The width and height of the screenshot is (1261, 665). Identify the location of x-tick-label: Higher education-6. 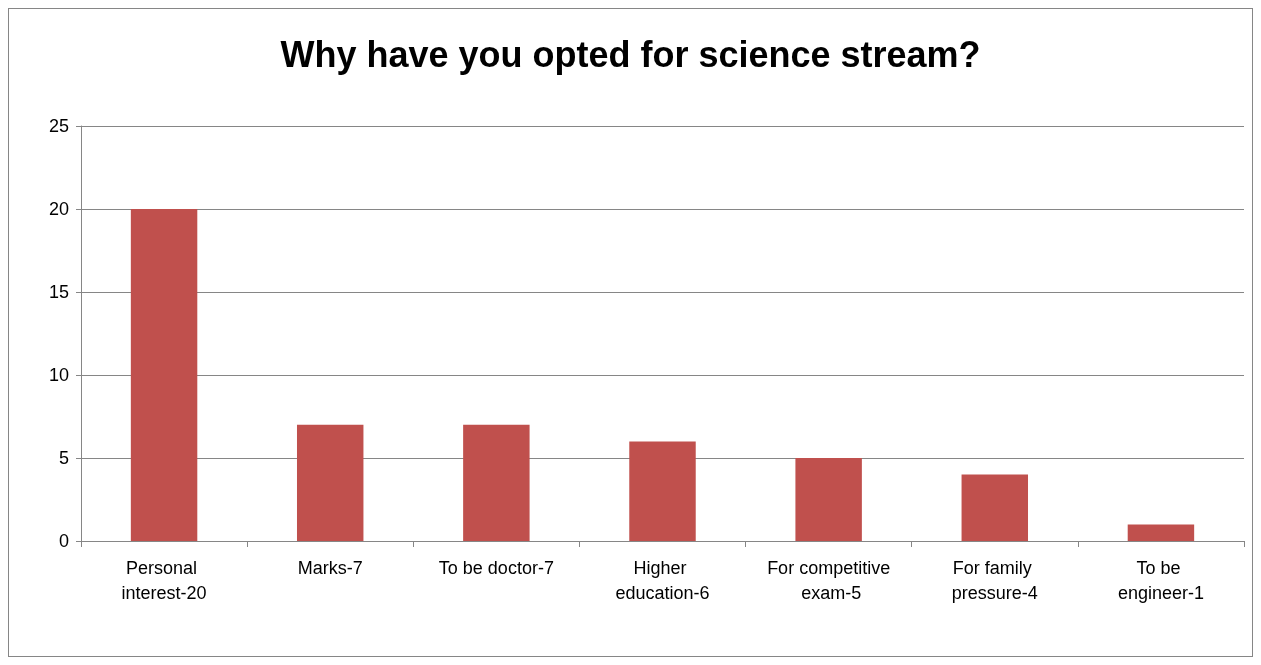
(662, 580).